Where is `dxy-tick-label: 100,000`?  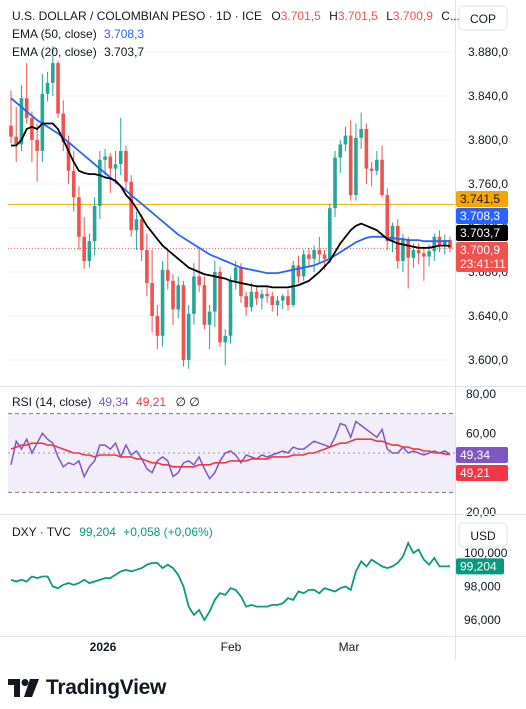 dxy-tick-label: 100,000 is located at coordinates (486, 553).